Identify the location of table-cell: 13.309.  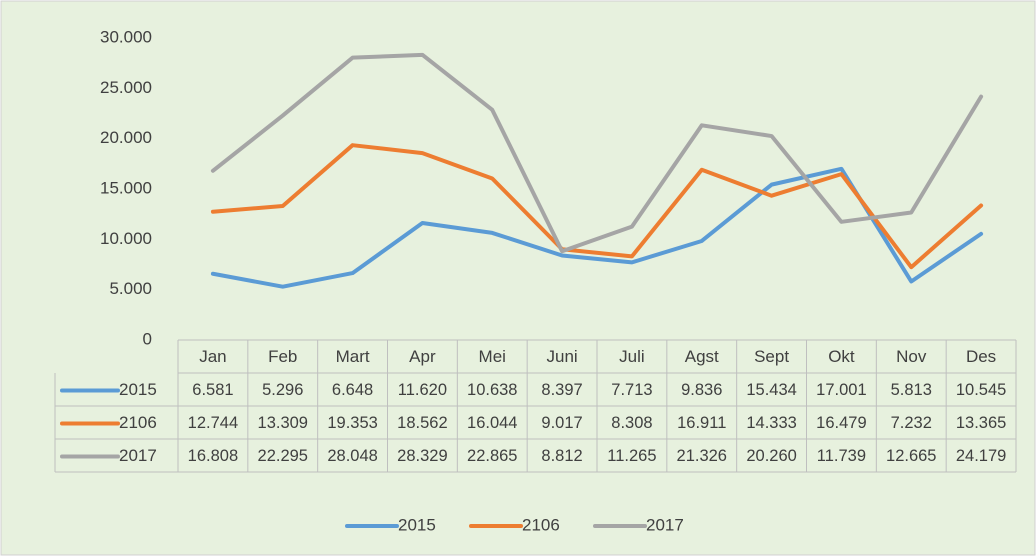
(283, 423).